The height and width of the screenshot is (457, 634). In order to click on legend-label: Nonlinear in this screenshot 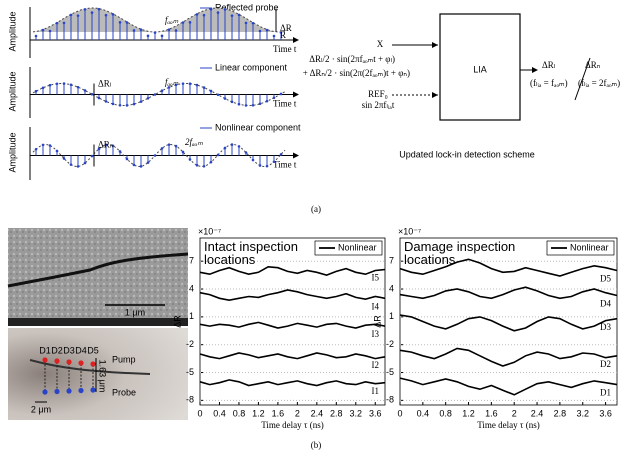, I will do `click(589, 247)`.